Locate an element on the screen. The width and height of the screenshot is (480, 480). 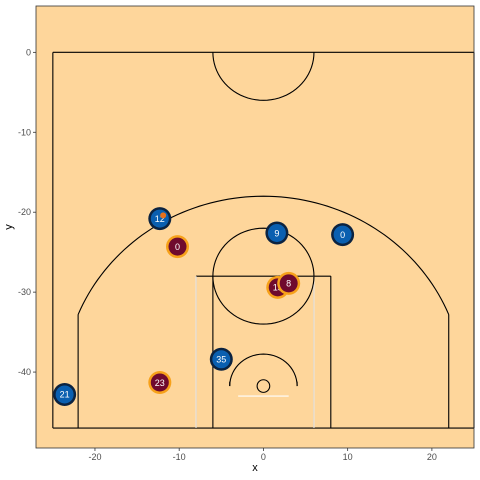
player-number-label: 9 is located at coordinates (276, 233).